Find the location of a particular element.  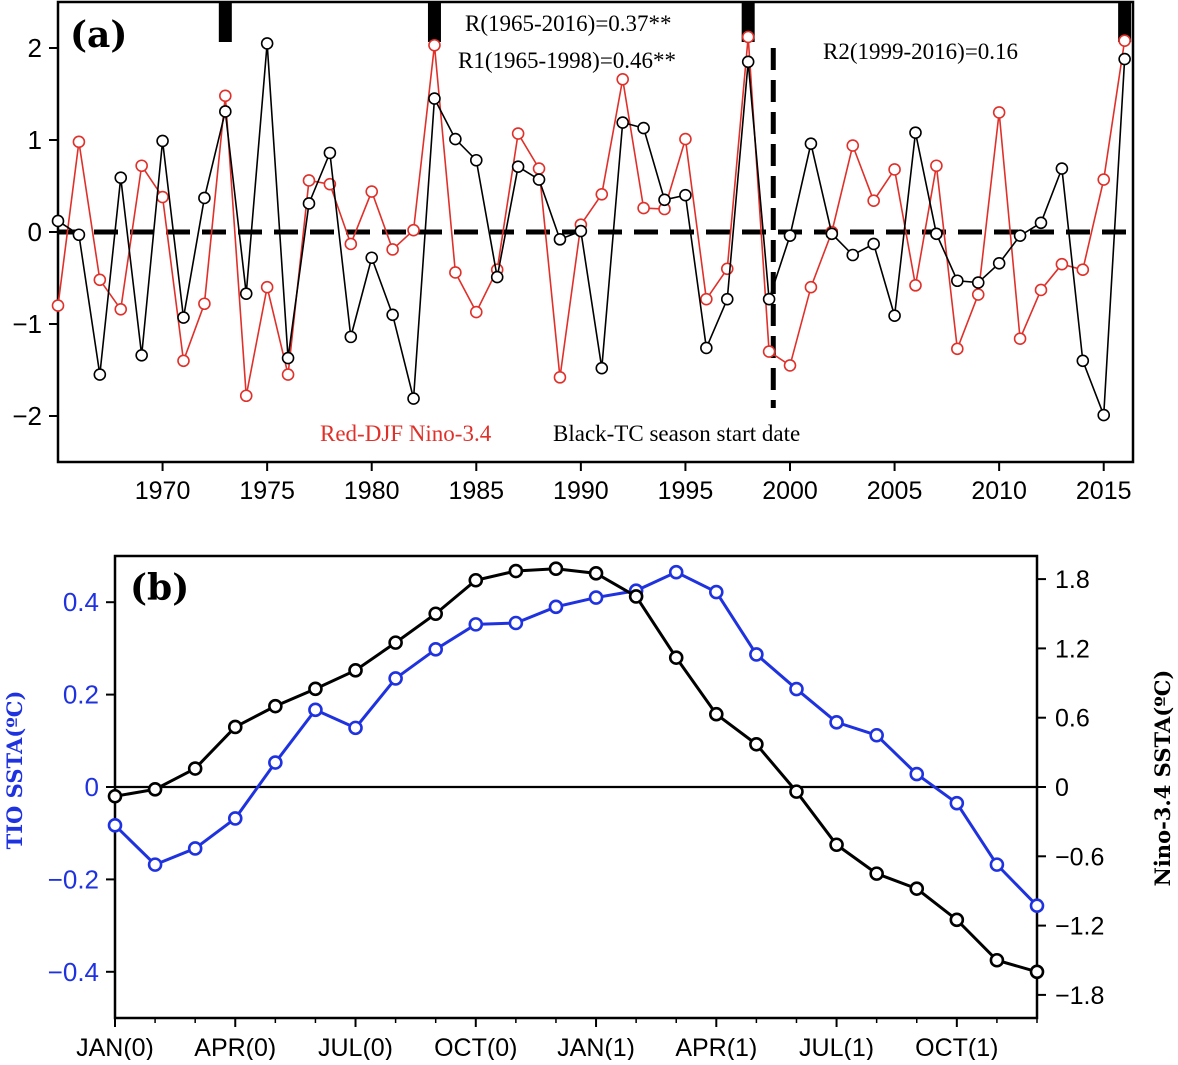

x-tick-label: OCT(1) is located at coordinates (956, 1047).